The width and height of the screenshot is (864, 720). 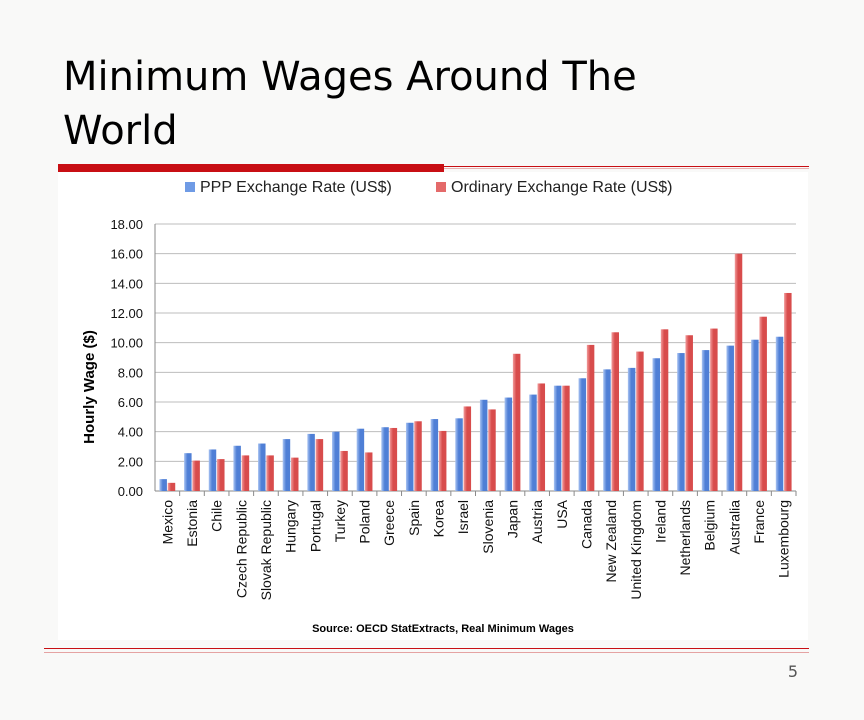 I want to click on legend-swatch-ordinary, so click(x=441, y=187).